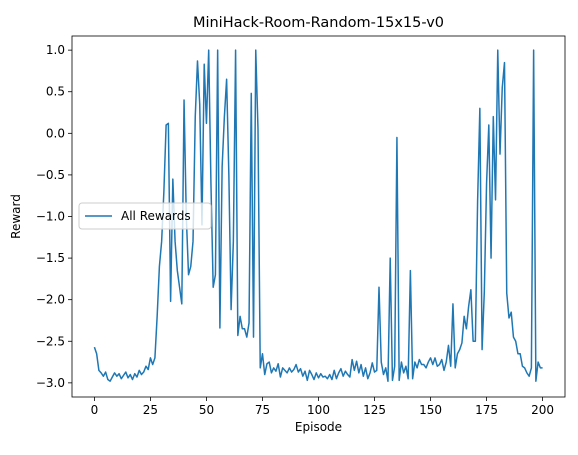 Image resolution: width=578 pixels, height=455 pixels. What do you see at coordinates (318, 410) in the screenshot?
I see `x-tick-label: 100` at bounding box center [318, 410].